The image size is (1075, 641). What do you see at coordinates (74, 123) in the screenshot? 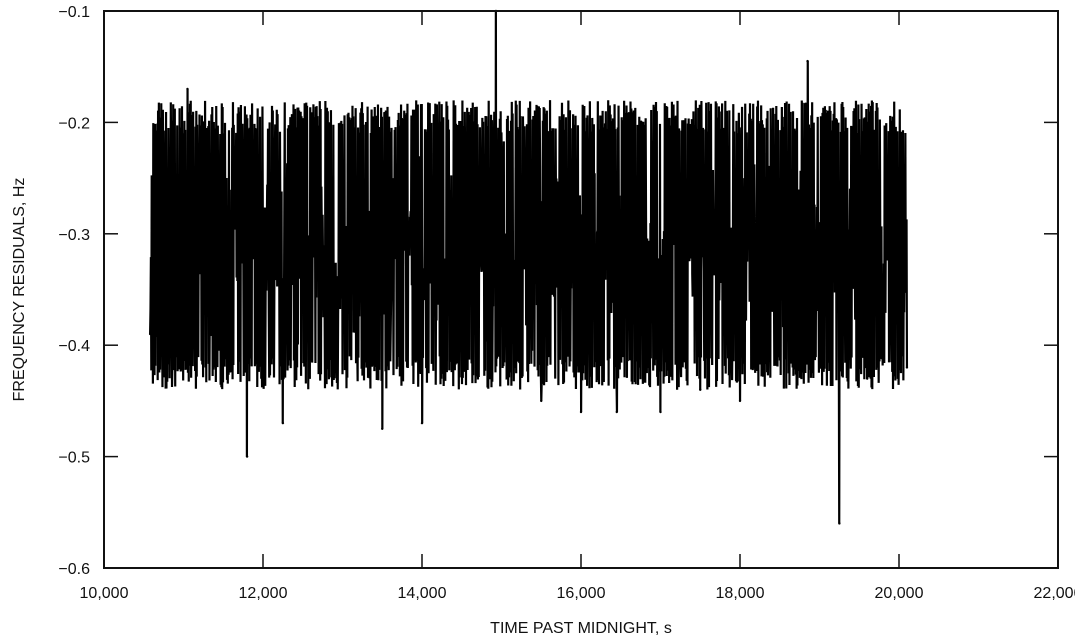
I see `y-tick-label: −0.2` at bounding box center [74, 123].